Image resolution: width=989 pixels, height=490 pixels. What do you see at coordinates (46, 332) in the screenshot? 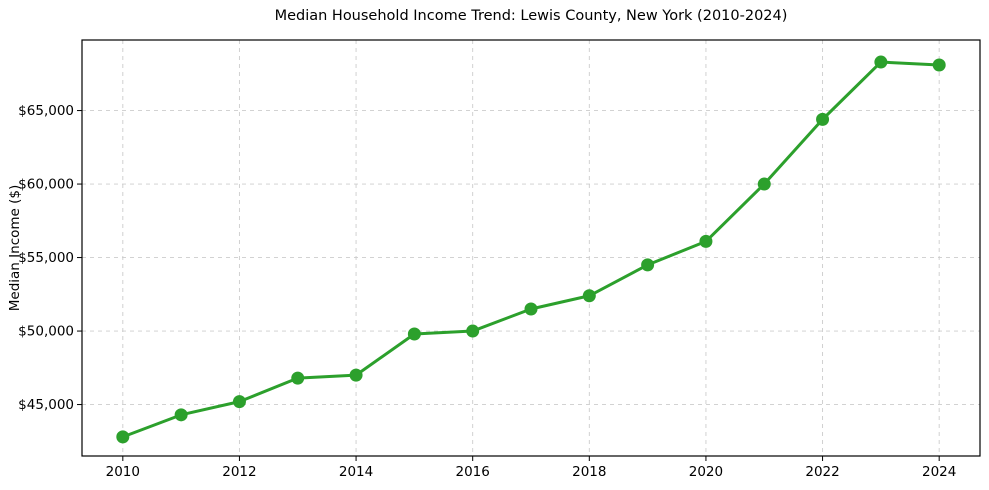
I see `y-tick-label: $50,000` at bounding box center [46, 332].